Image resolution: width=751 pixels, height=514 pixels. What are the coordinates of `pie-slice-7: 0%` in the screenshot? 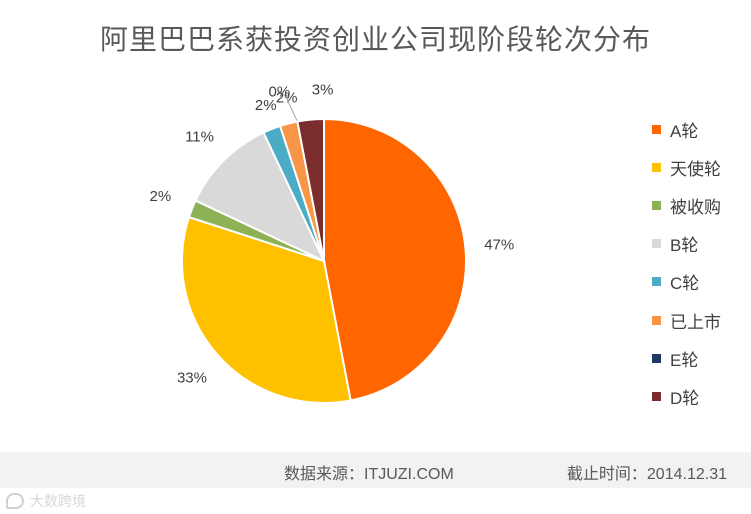 It's located at (283, 103).